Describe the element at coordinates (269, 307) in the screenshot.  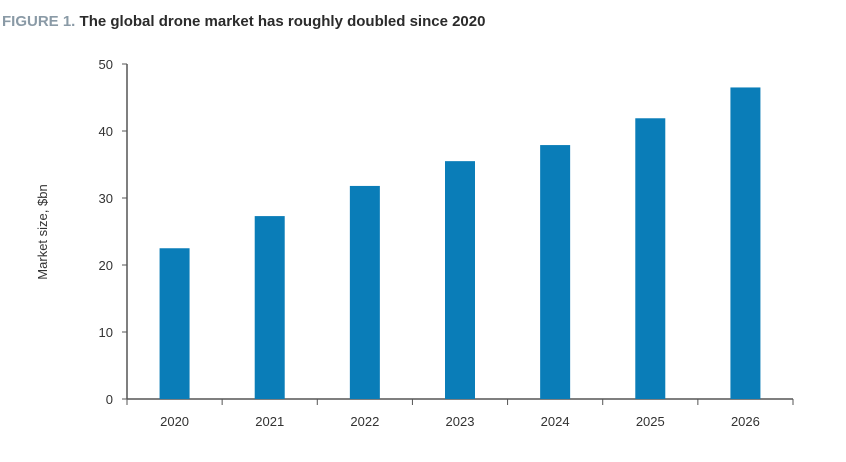
I see `bar-2021` at that location.